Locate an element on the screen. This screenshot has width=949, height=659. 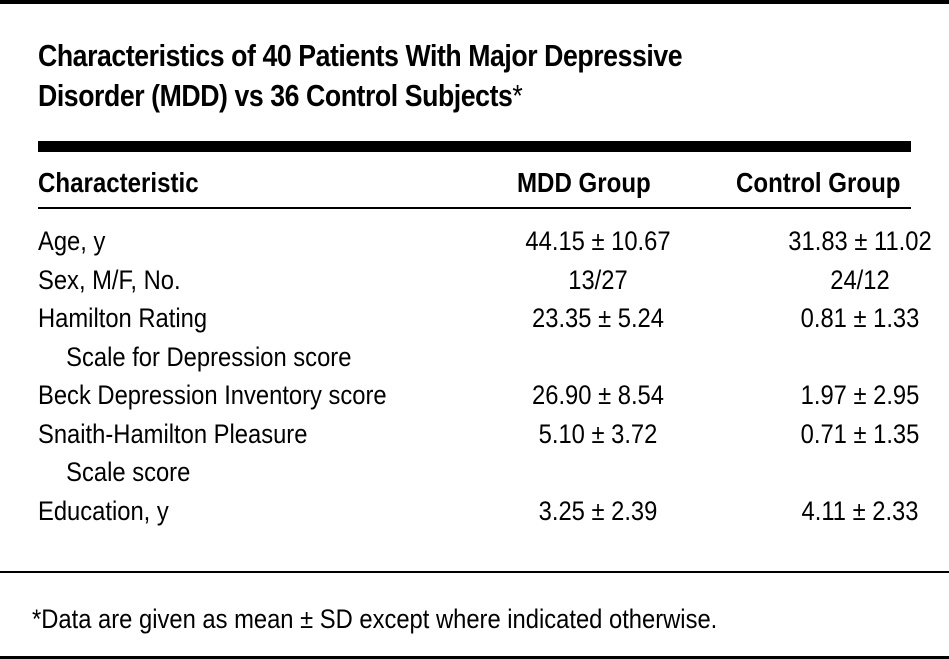
row-label-continuation: Scale for Depression score is located at coordinates (240, 357).